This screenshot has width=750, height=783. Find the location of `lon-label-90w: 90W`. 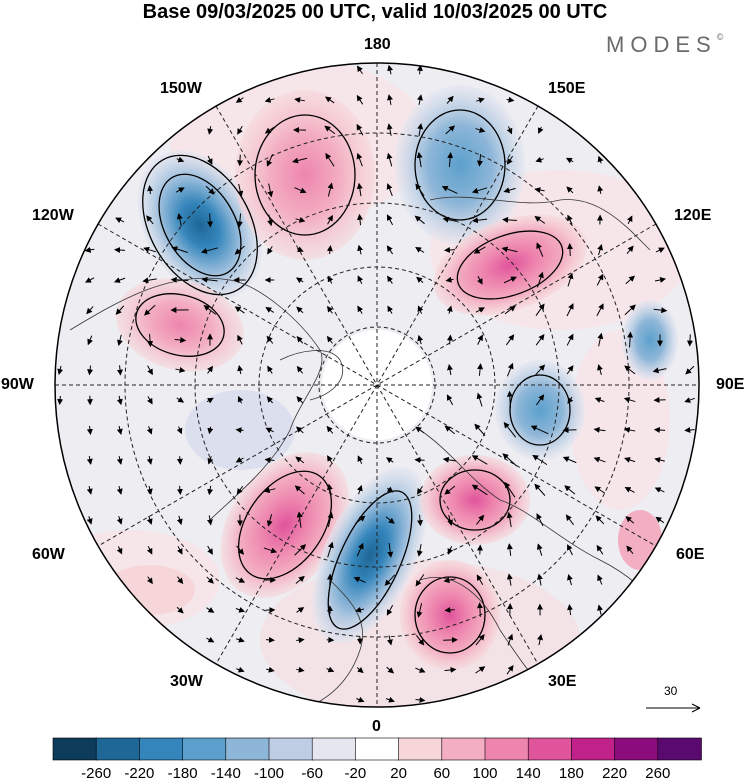

lon-label-90w: 90W is located at coordinates (17, 384).